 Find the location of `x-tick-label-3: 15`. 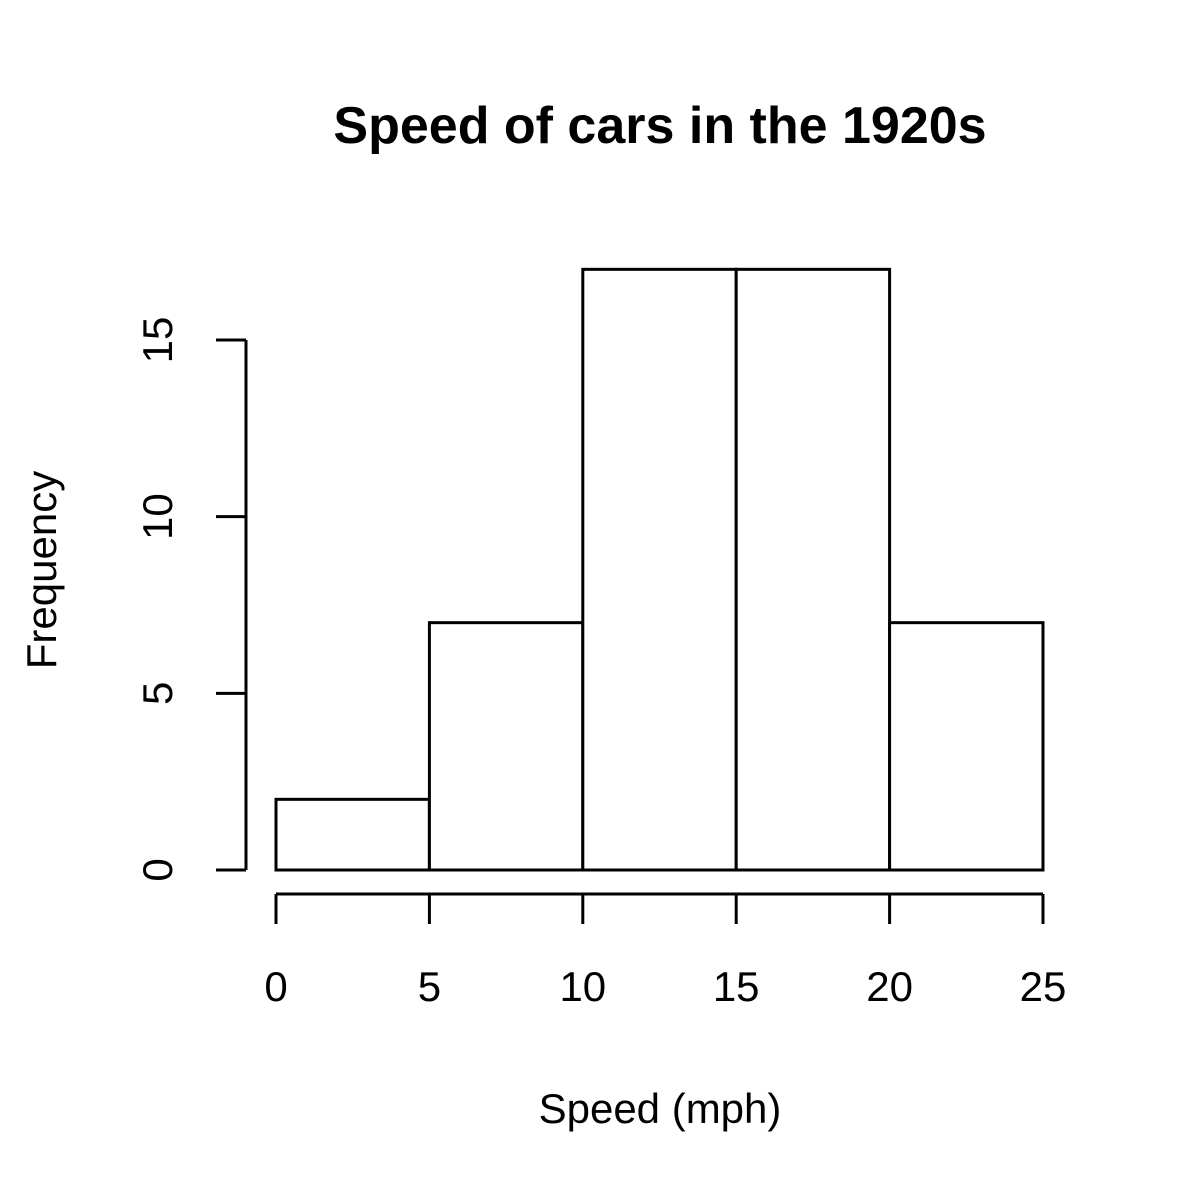

x-tick-label-3: 15 is located at coordinates (736, 986).